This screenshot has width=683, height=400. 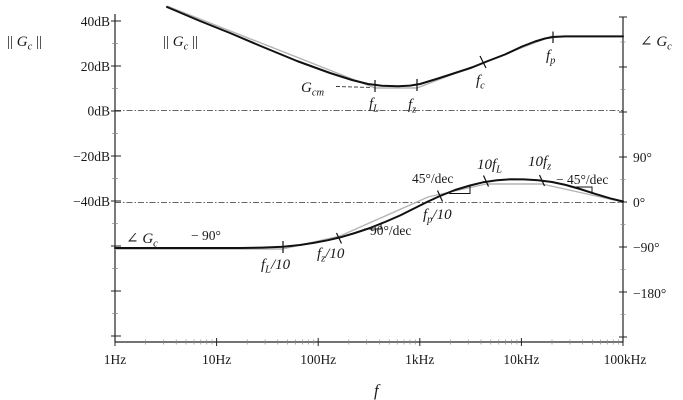 What do you see at coordinates (625, 359) in the screenshot?
I see `freq-tick-100khz: 100kHz` at bounding box center [625, 359].